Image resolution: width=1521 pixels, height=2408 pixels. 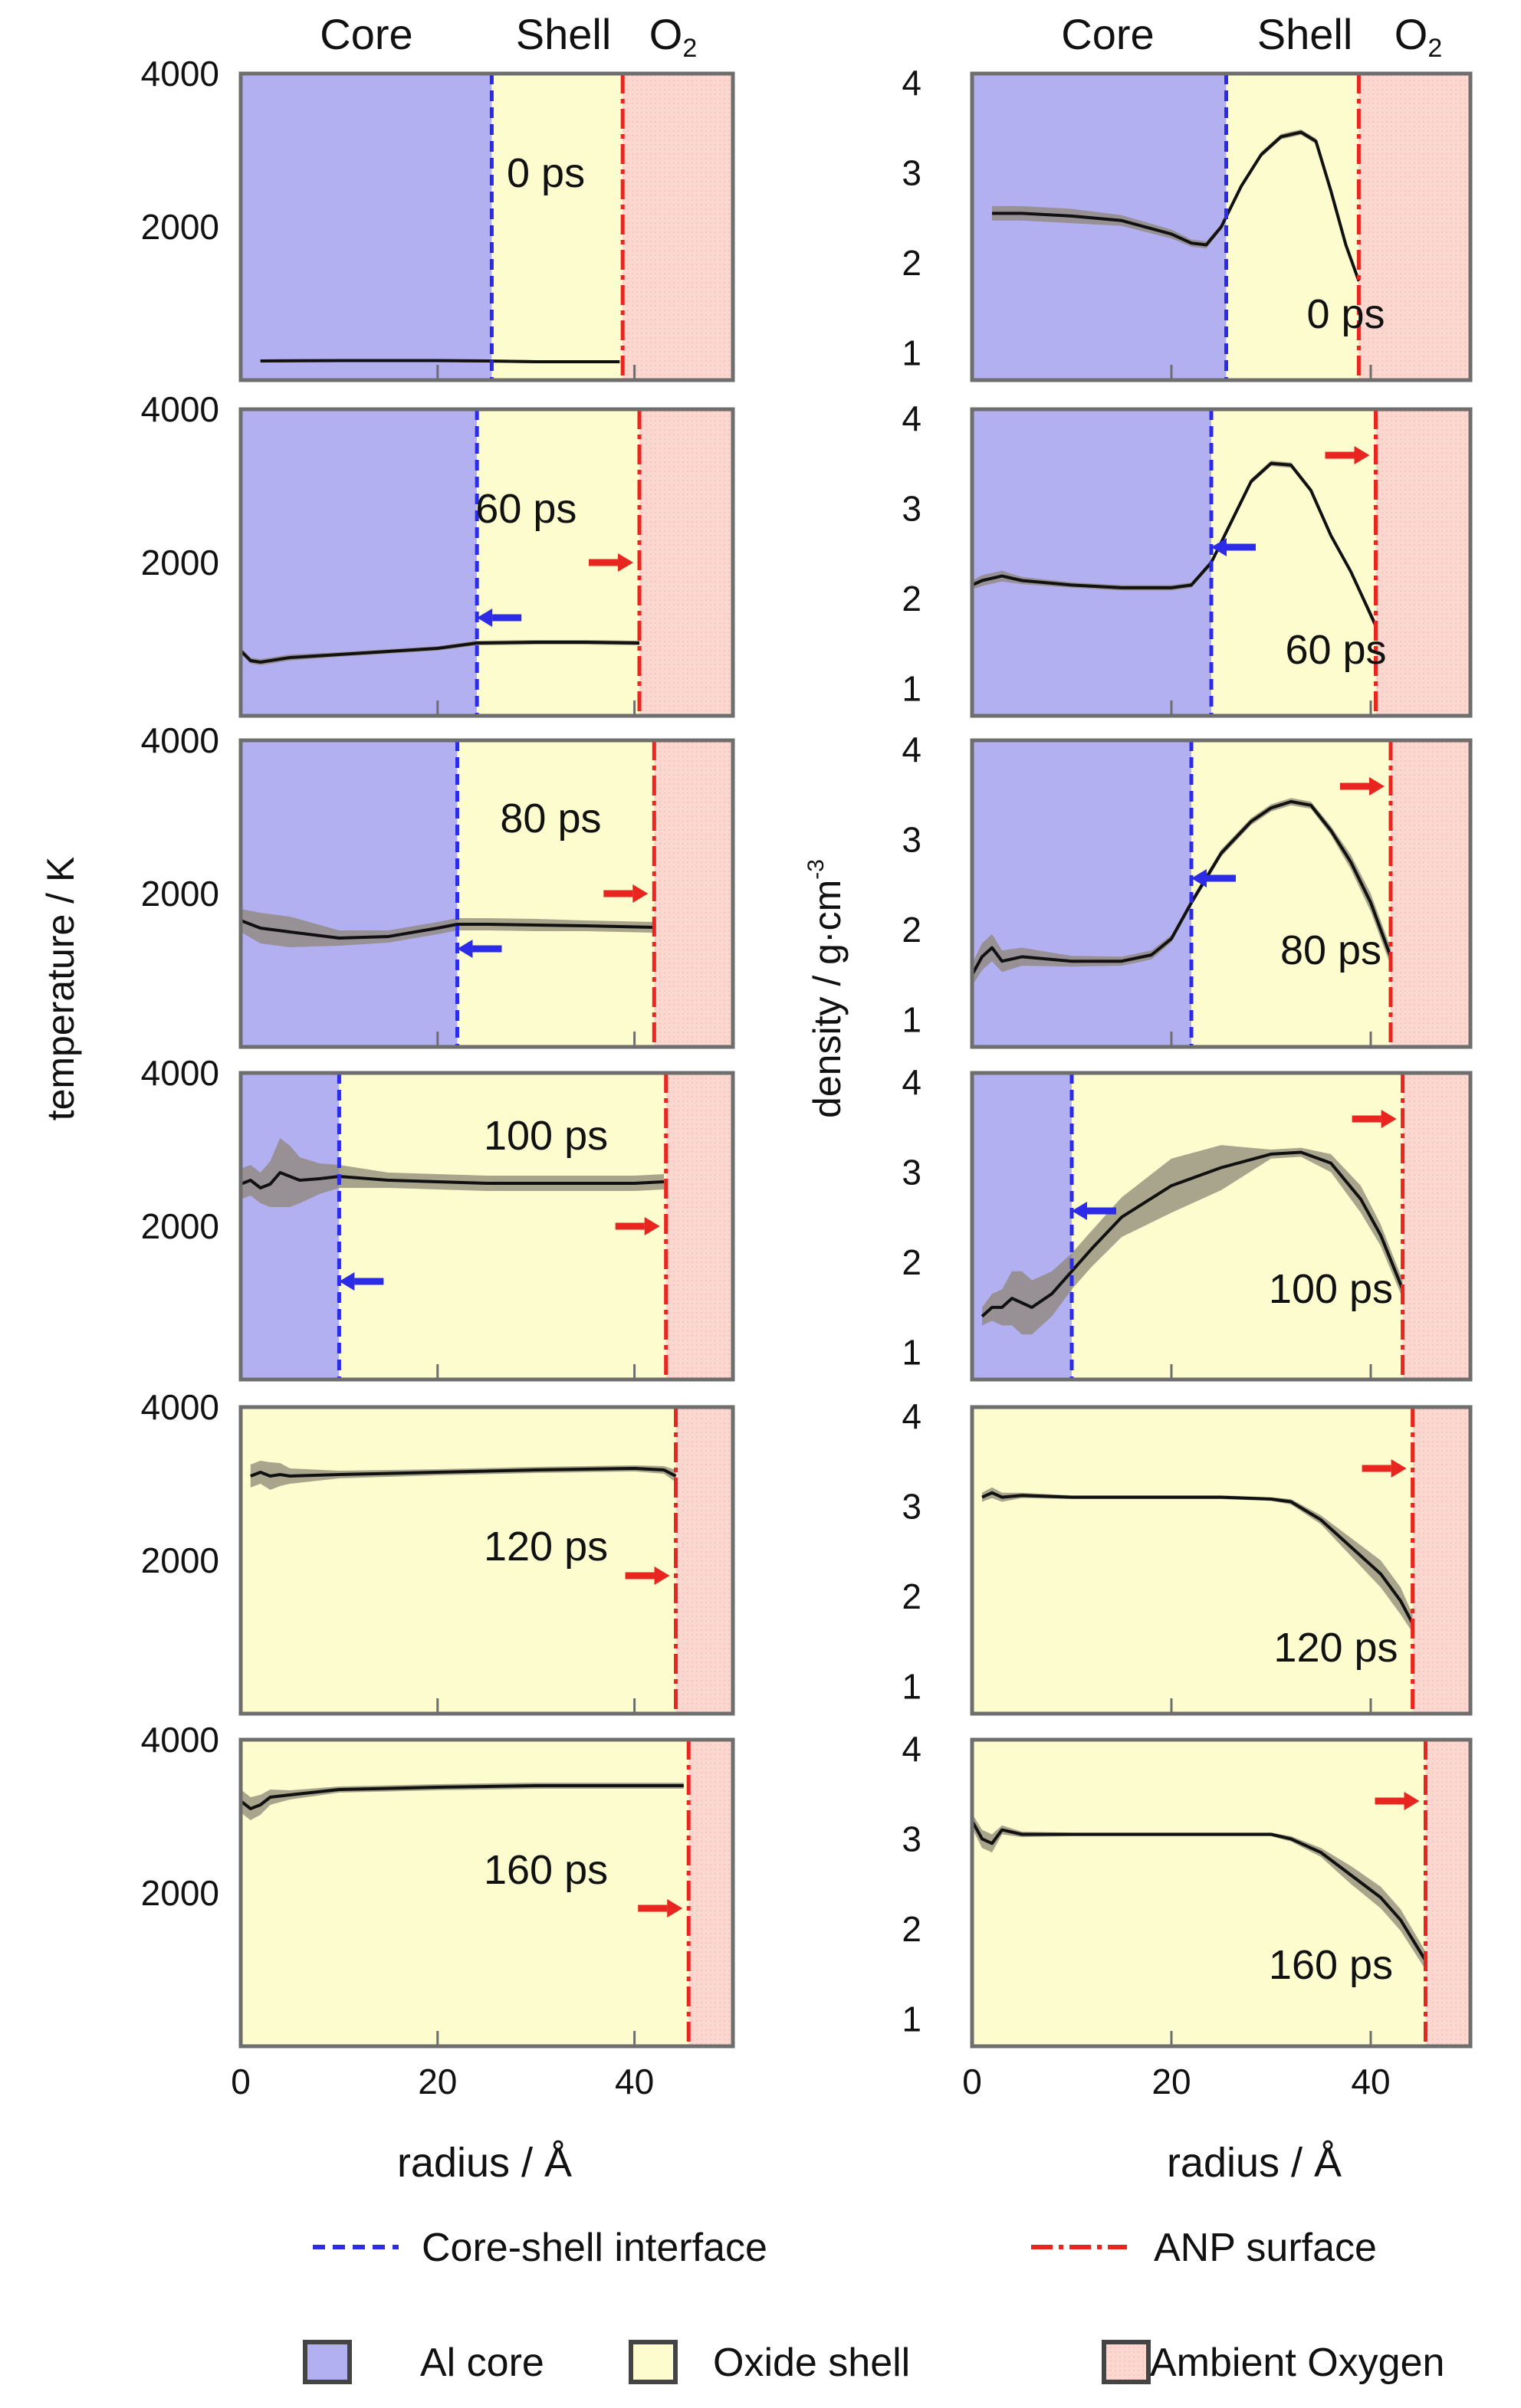 I want to click on left-header-o2-main: O, so click(x=666, y=34).